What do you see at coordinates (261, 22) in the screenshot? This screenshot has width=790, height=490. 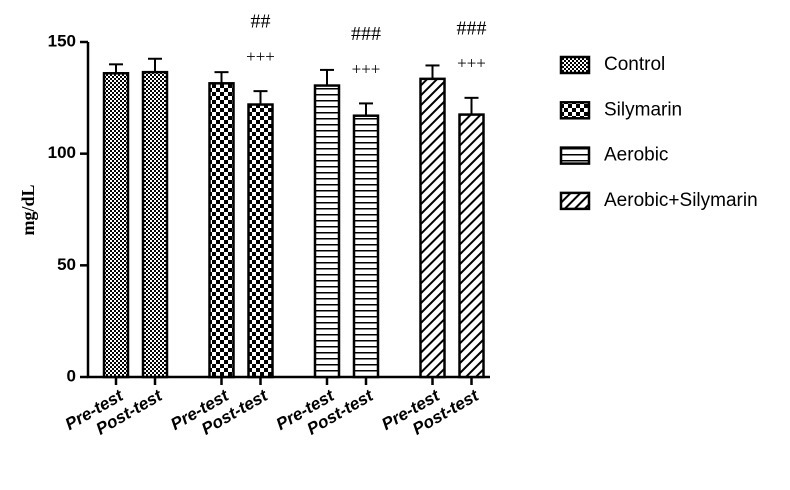 I see `annotation: ##` at bounding box center [261, 22].